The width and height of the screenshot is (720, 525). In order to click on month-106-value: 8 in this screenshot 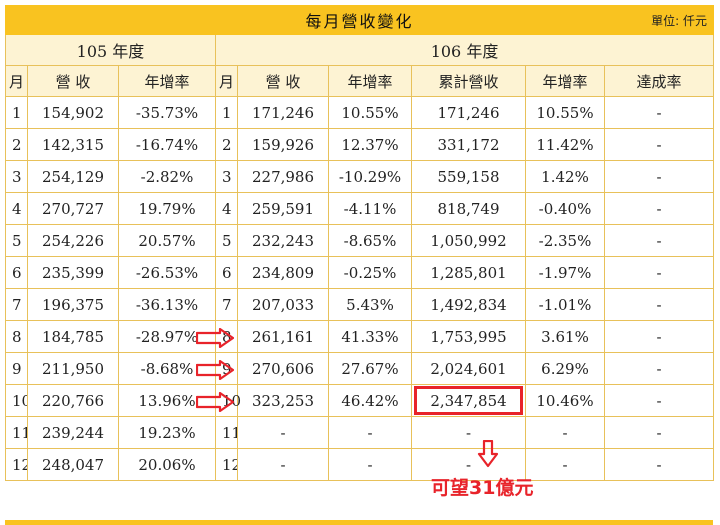, I will do `click(227, 336)`.